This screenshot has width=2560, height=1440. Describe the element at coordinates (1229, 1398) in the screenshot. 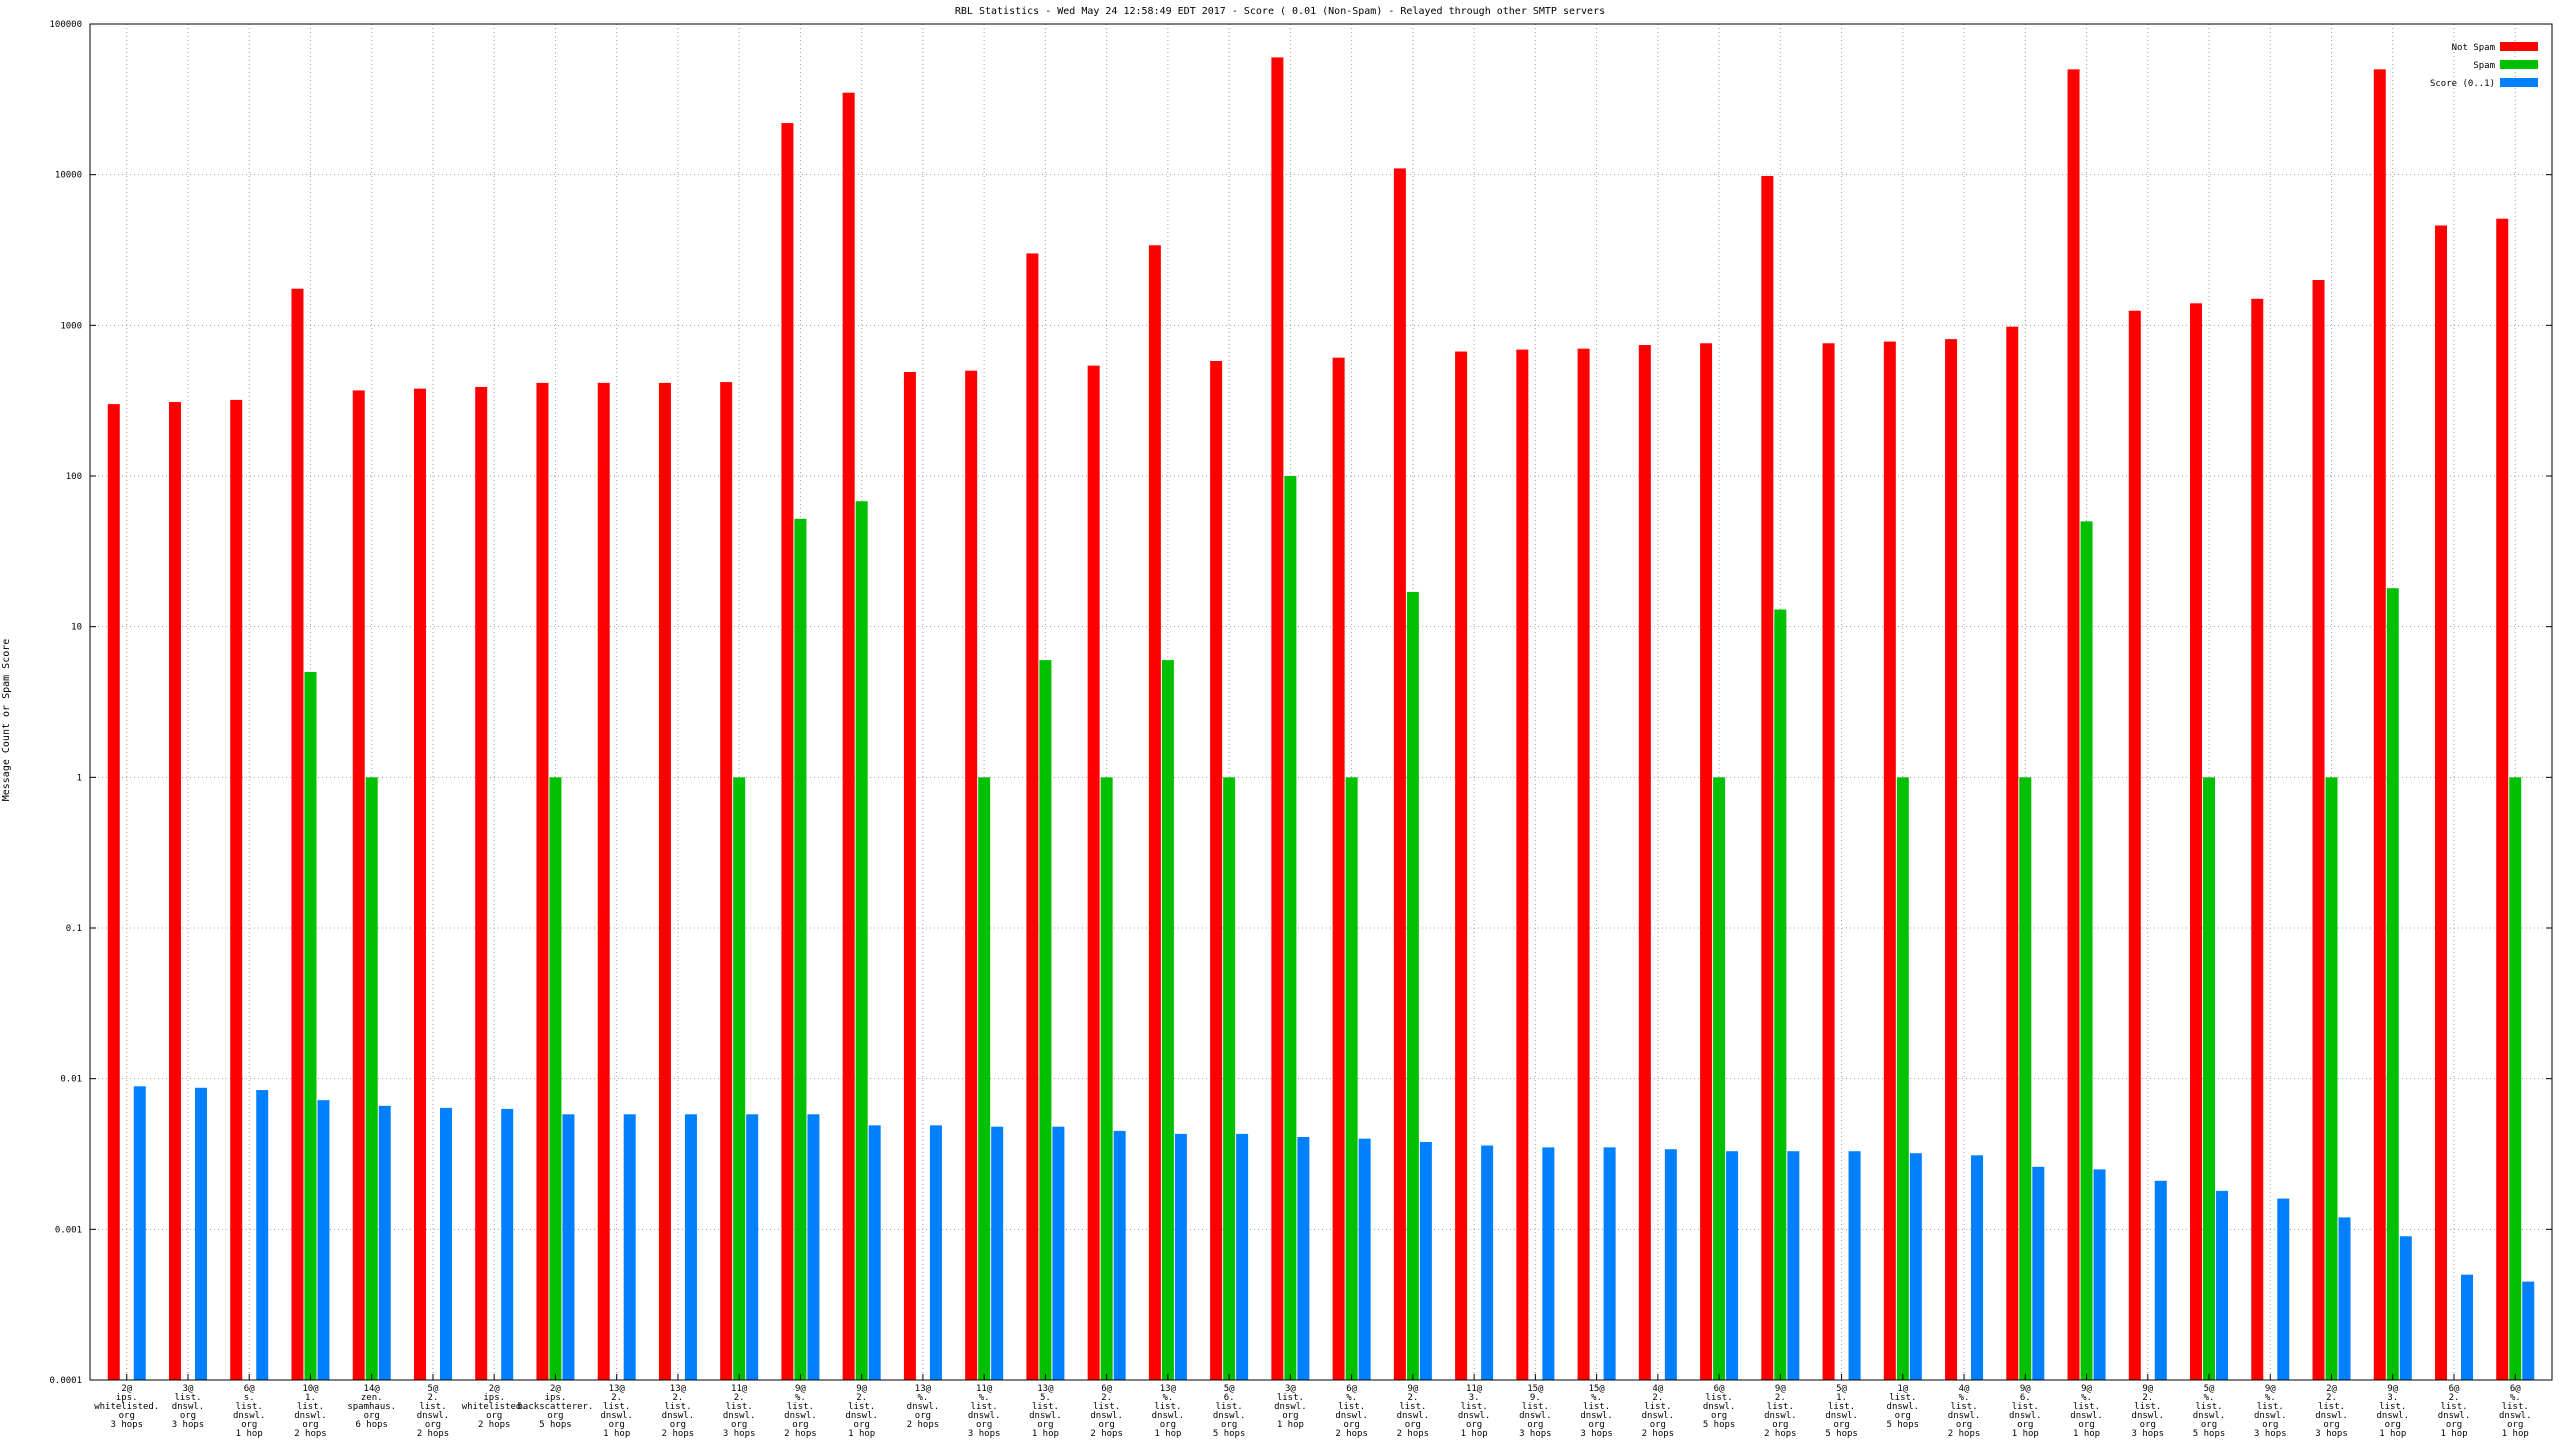

I see `x-tick-label-line: 6.` at that location.